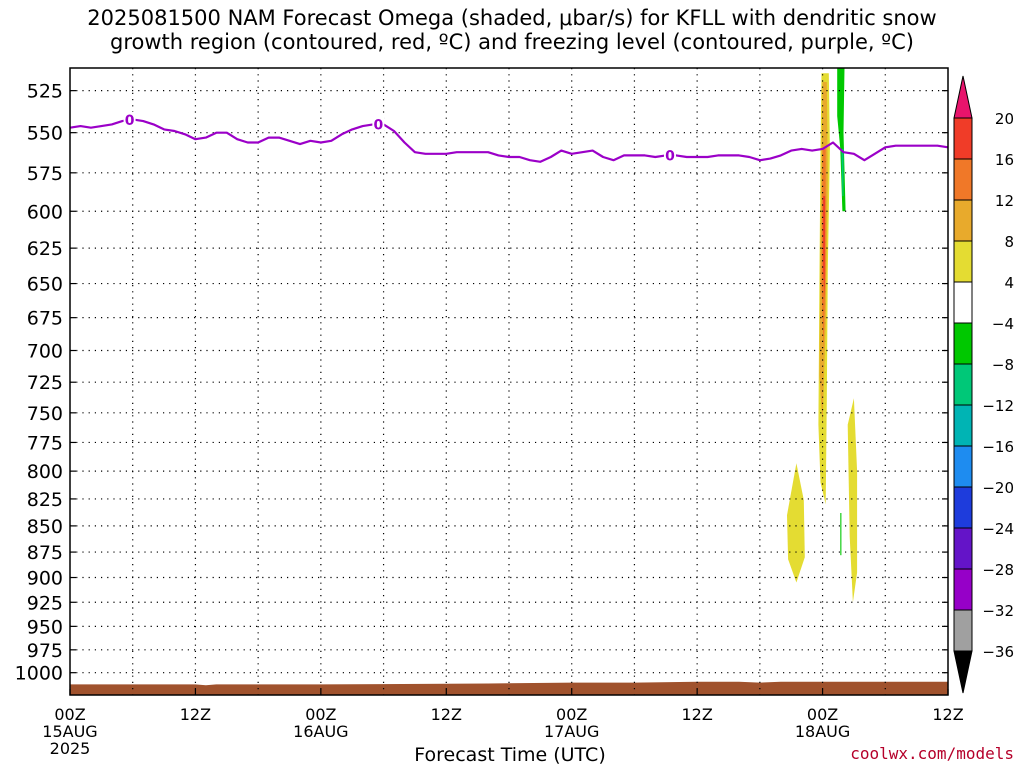 The width and height of the screenshot is (1024, 768). What do you see at coordinates (1009, 283) in the screenshot?
I see `colorbar-label-4: 4` at bounding box center [1009, 283].